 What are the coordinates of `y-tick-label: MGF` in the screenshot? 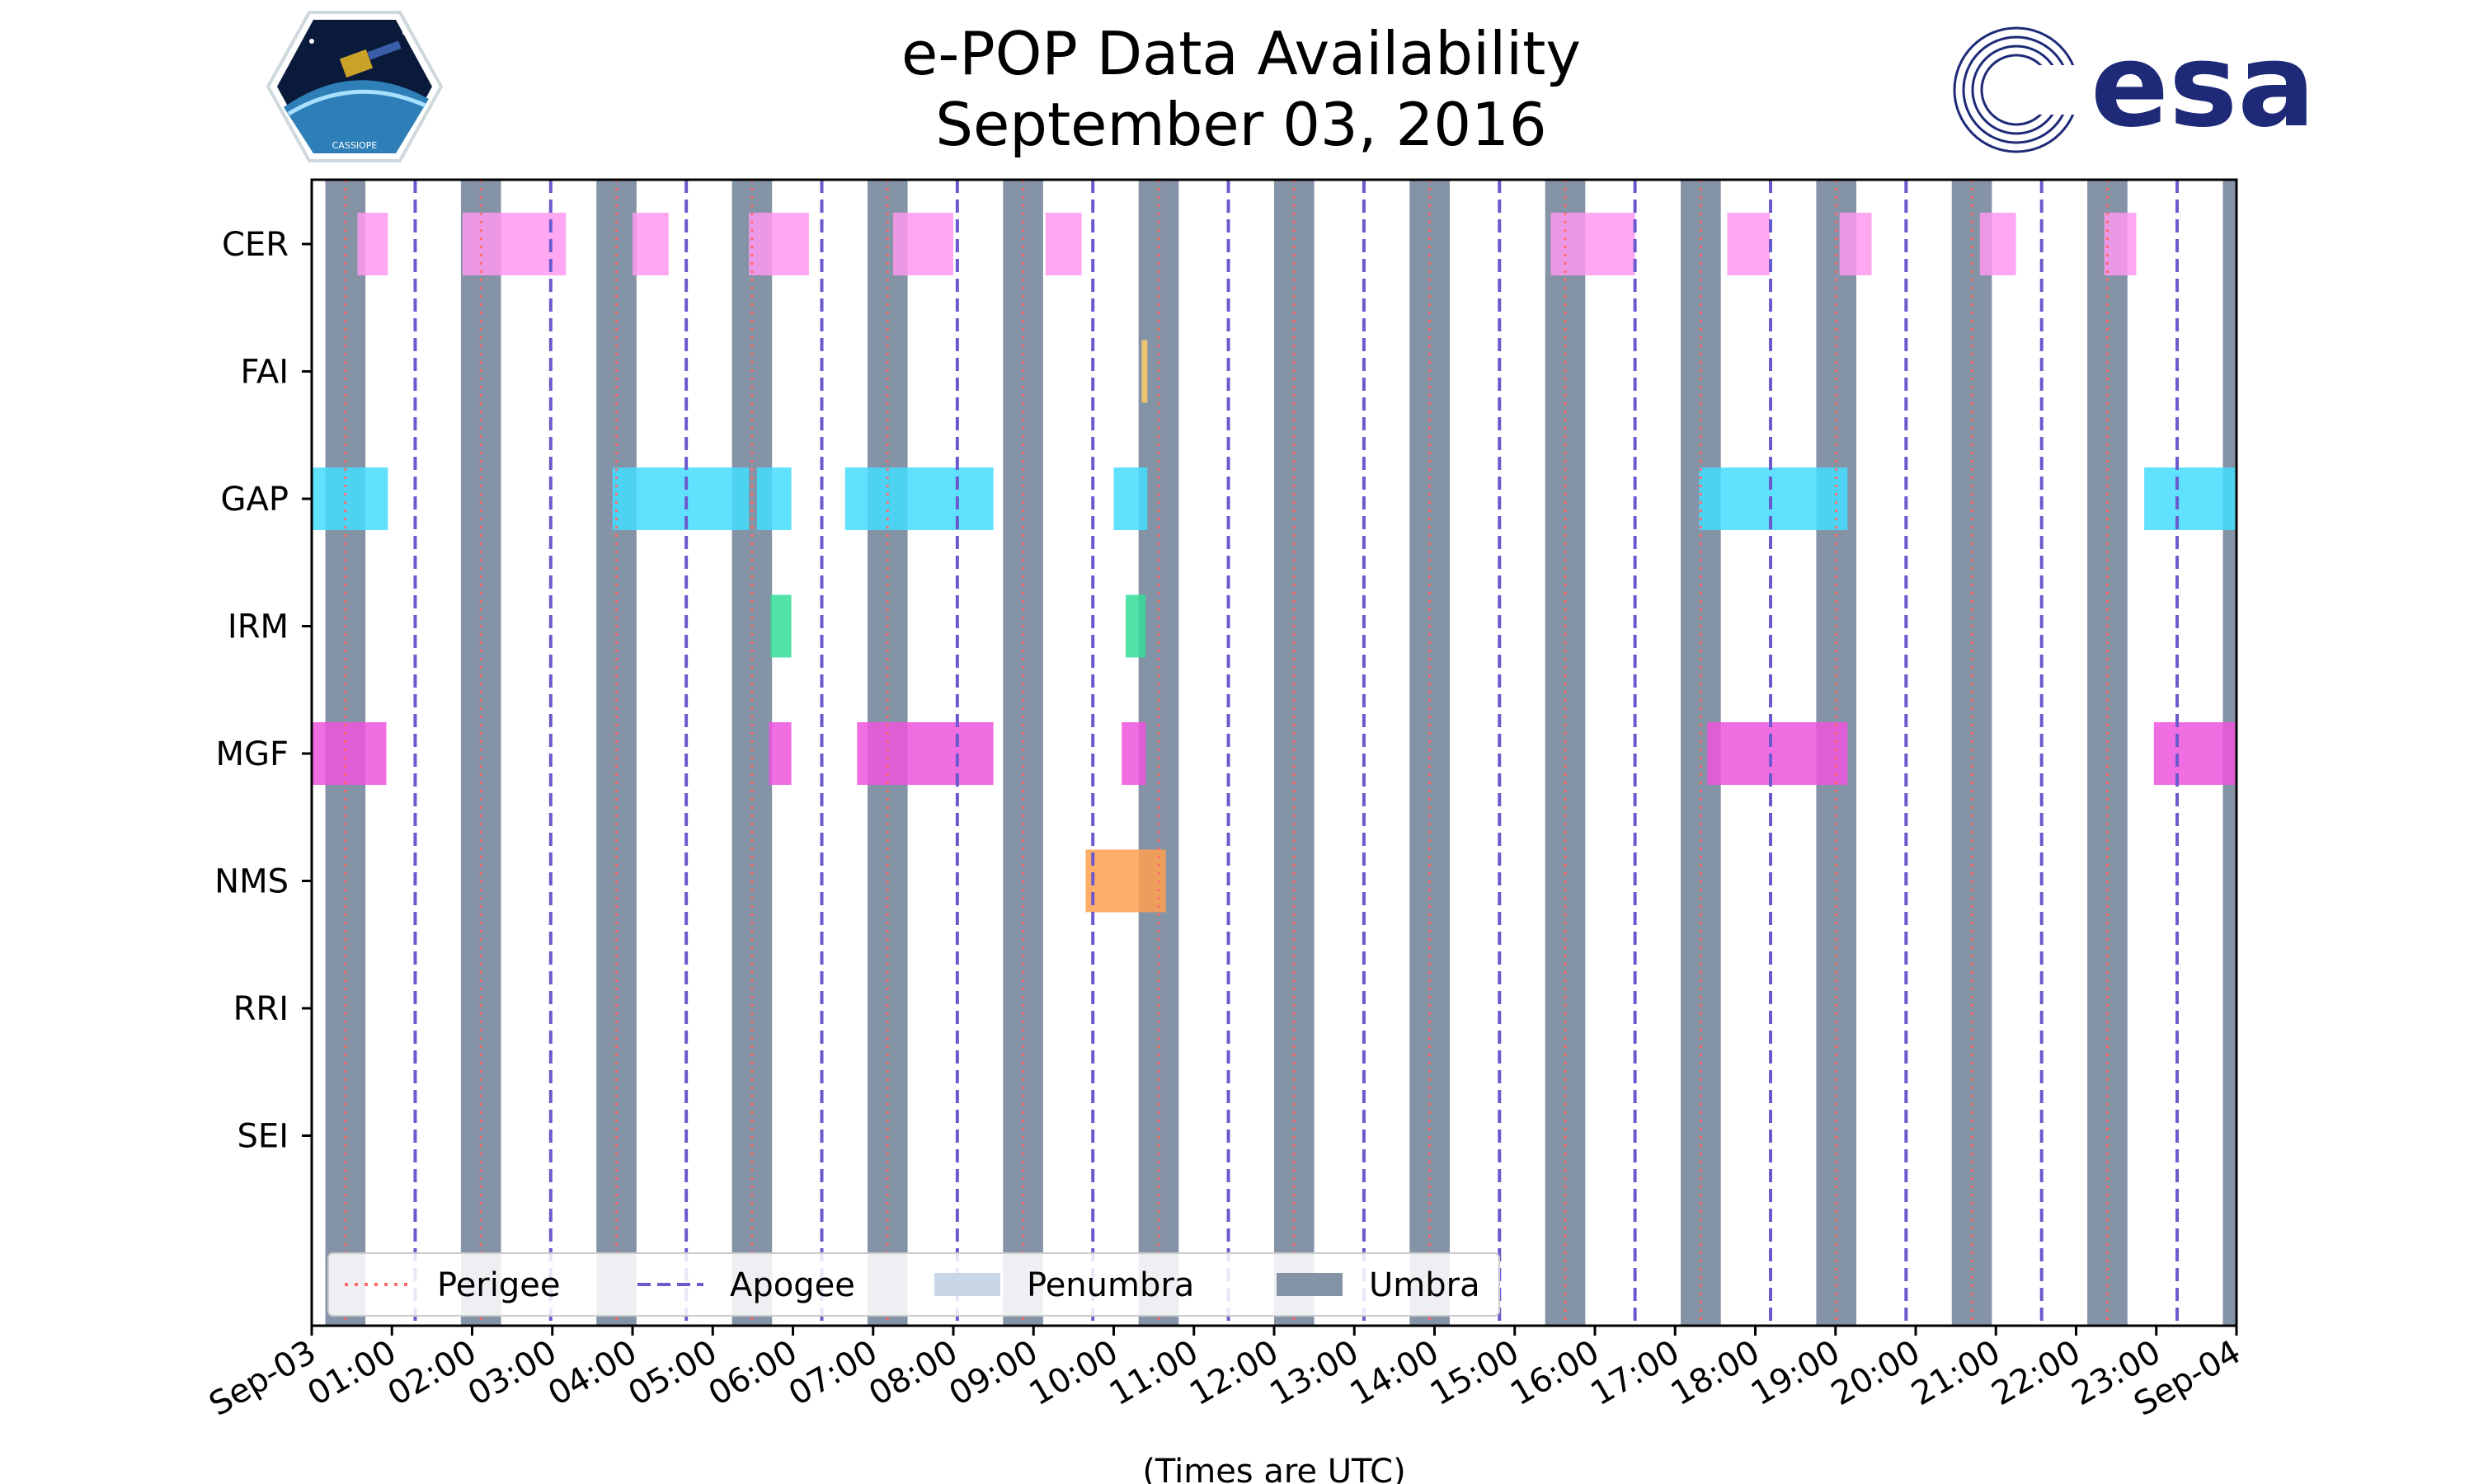 It's located at (252, 754).